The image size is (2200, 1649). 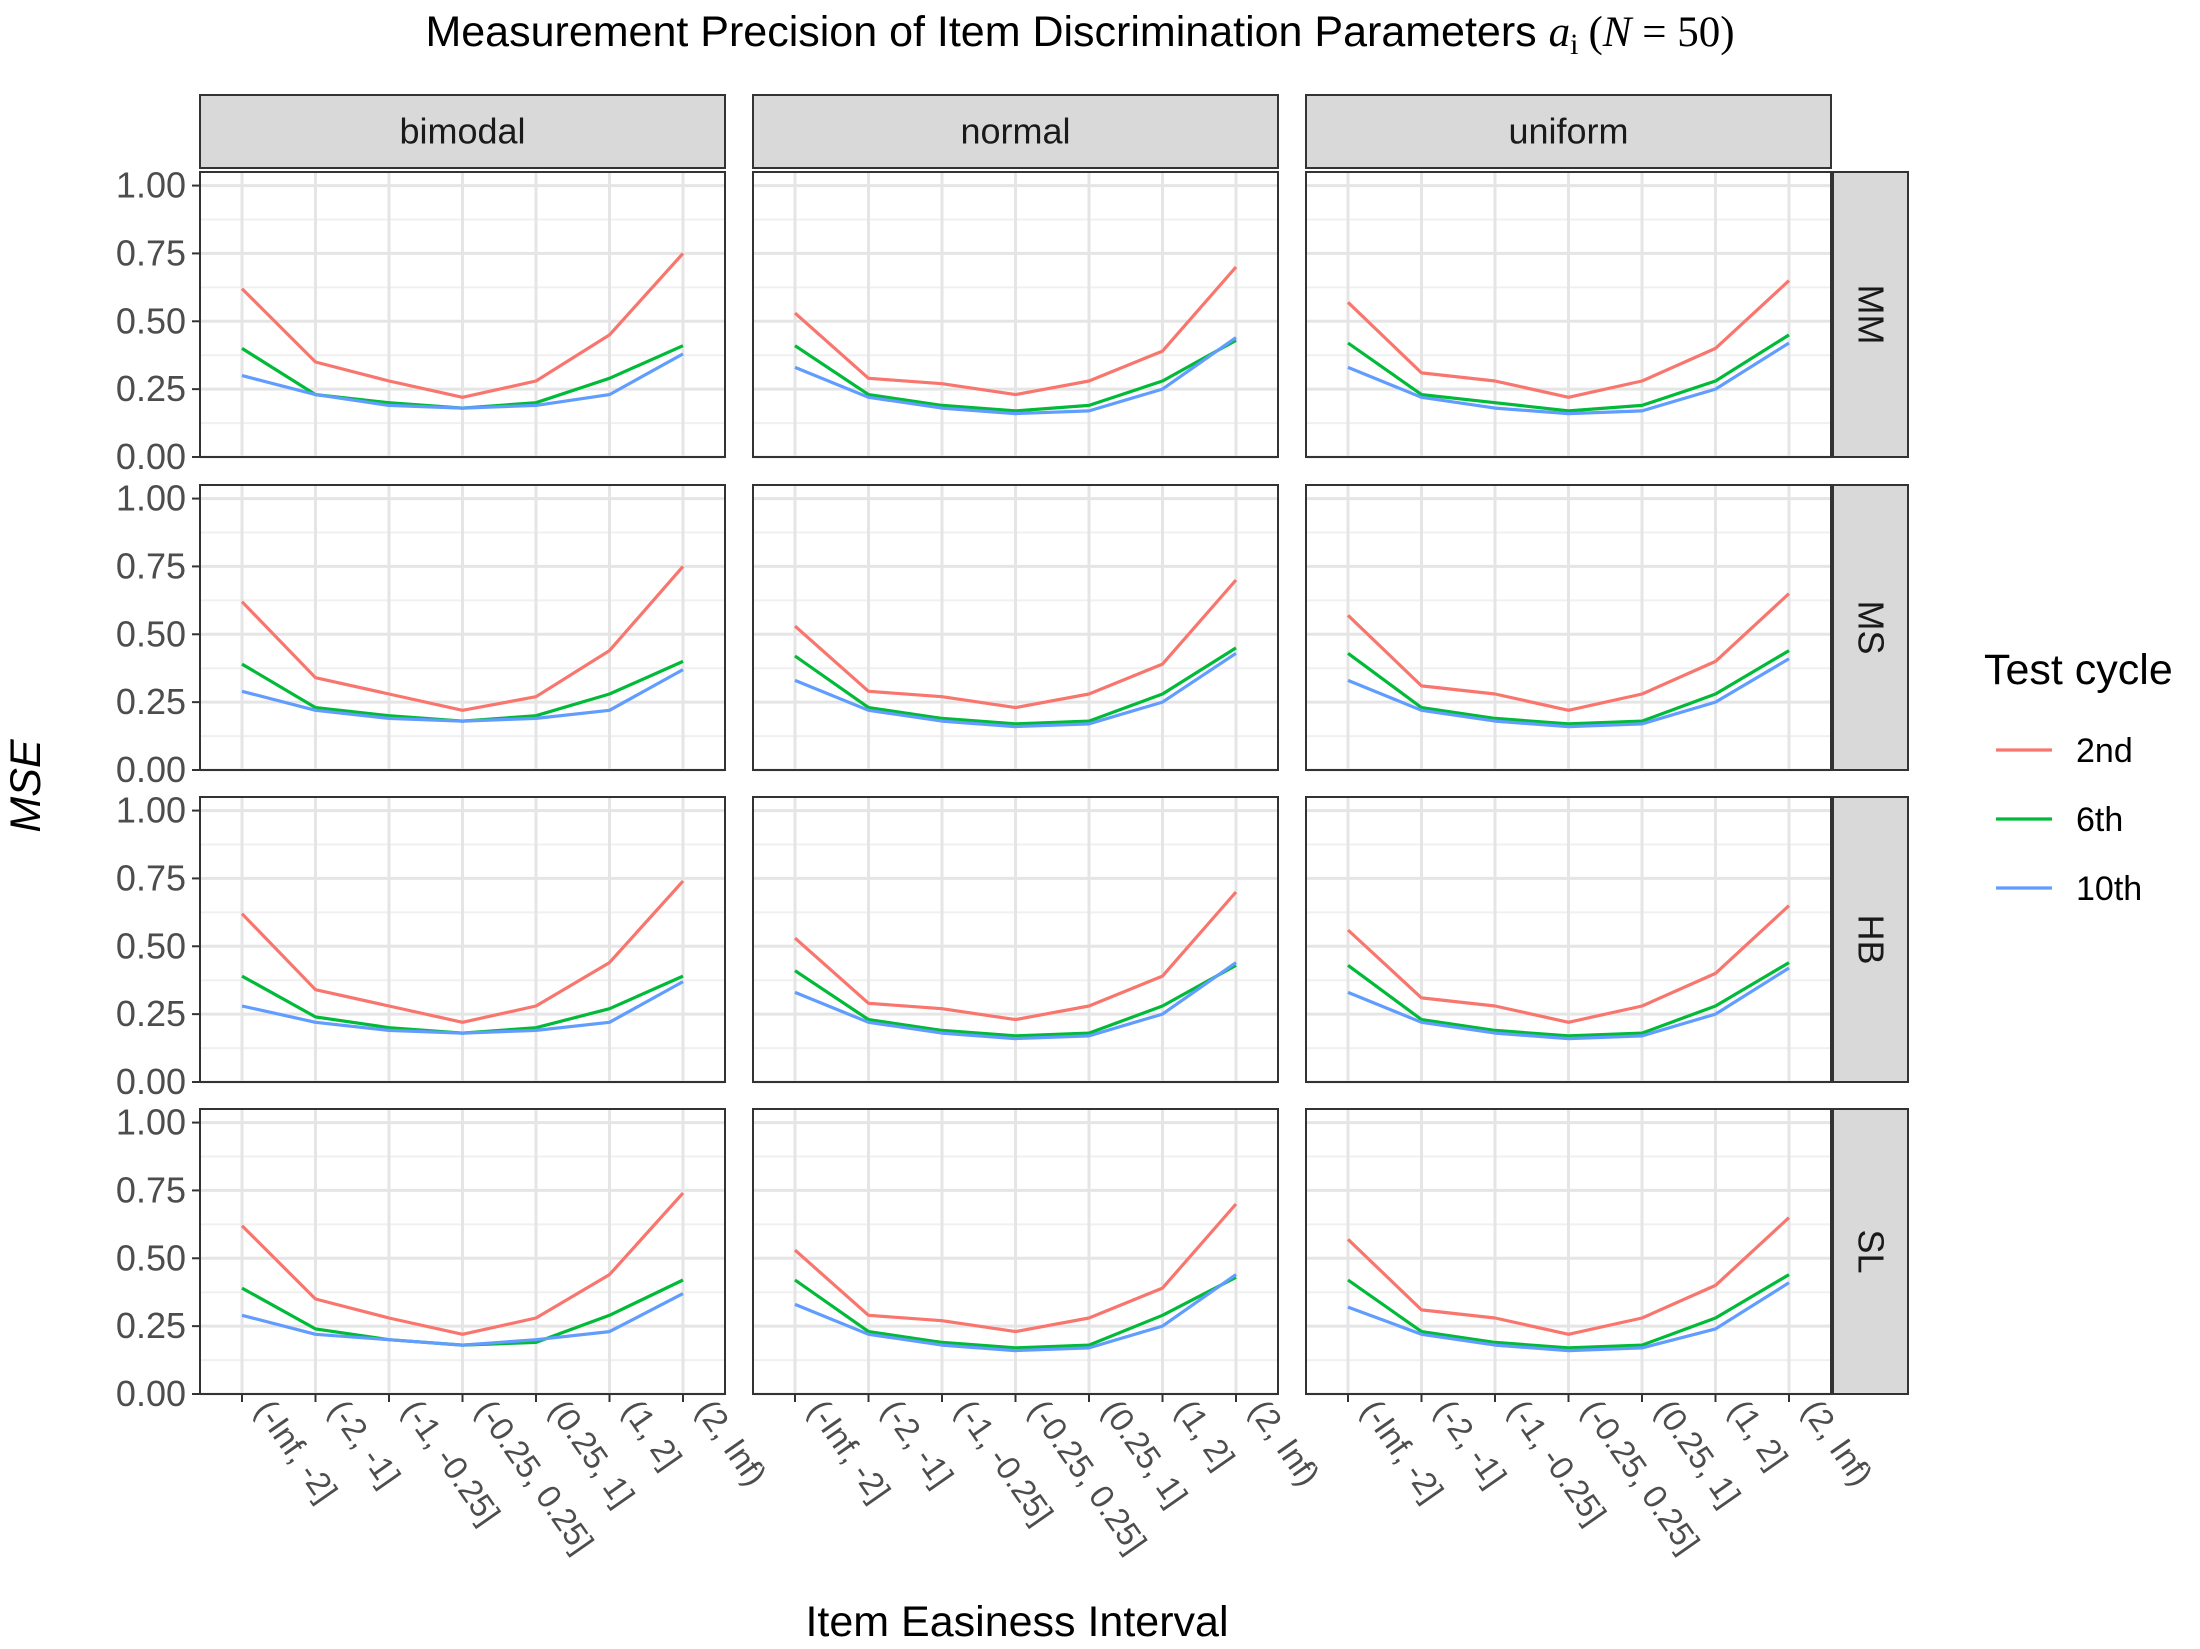 I want to click on legend: Test cycle 2nd 6th 10th, so click(x=2078, y=777).